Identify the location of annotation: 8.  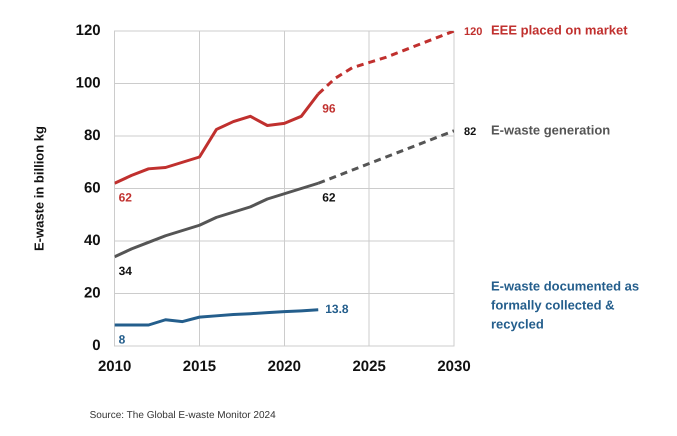
(122, 339).